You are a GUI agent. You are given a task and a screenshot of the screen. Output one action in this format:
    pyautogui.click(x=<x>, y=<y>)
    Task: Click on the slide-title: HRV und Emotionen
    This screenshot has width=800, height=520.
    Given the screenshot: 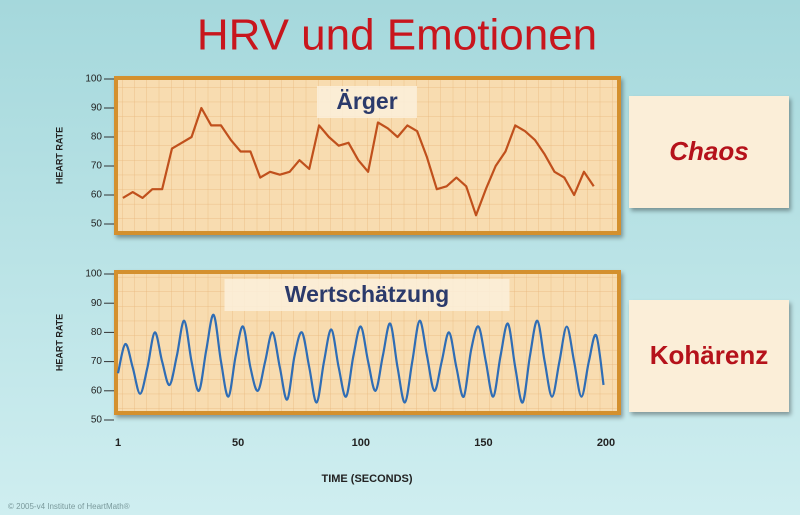 What is the action you would take?
    pyautogui.click(x=397, y=35)
    